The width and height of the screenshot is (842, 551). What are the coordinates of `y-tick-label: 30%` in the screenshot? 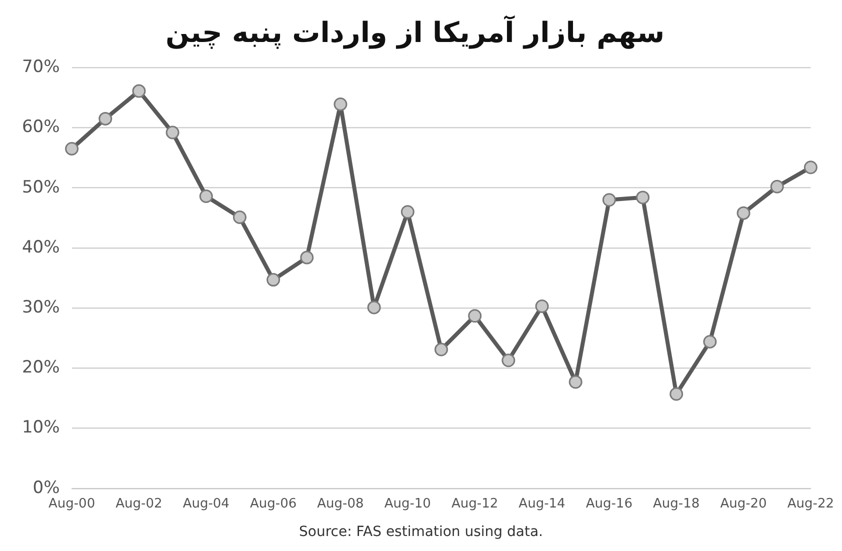 It's located at (41, 307).